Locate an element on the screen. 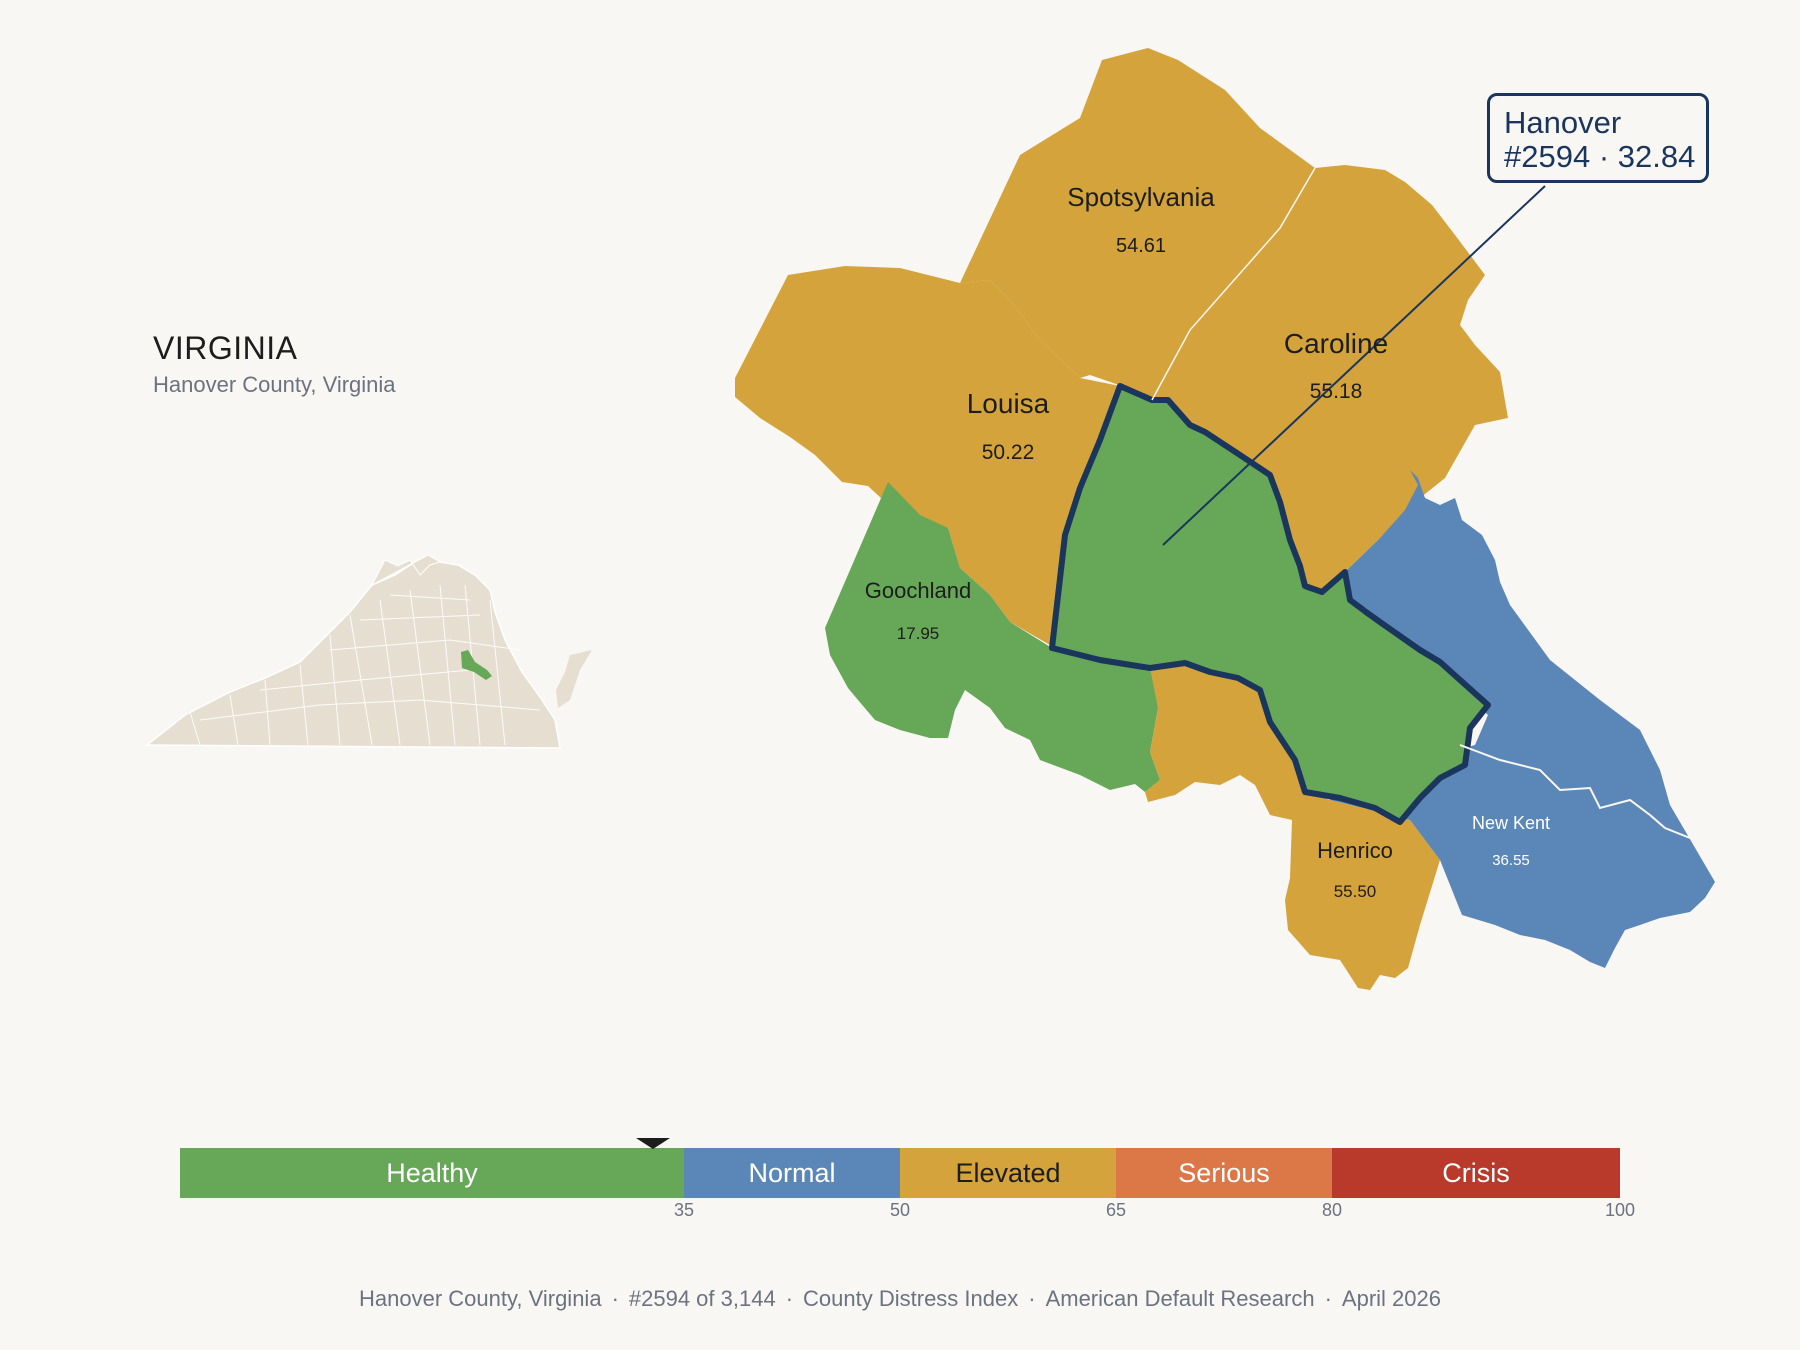 This screenshot has width=1800, height=1350. distress-scale-bar: Healthy Normal Elevated Serious Crisis is located at coordinates (900, 1173).